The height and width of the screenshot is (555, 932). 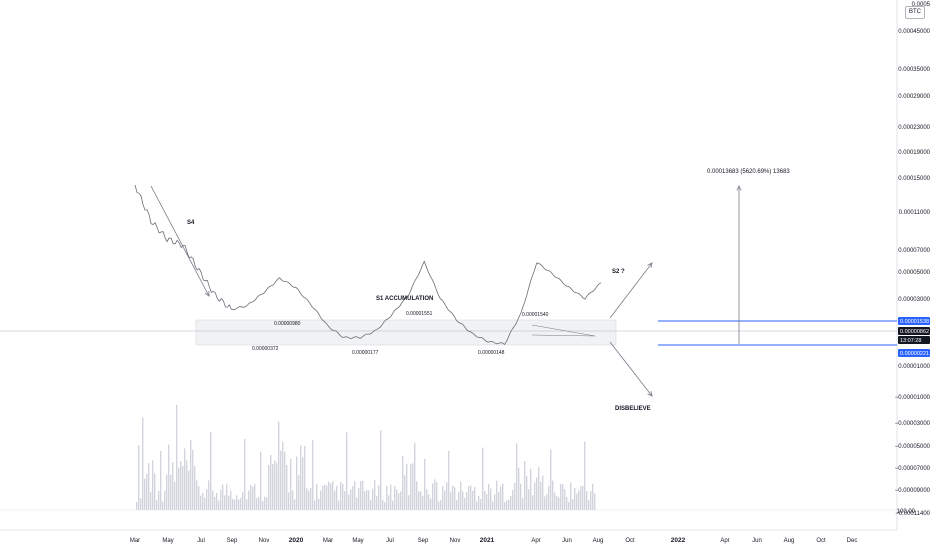 I want to click on price-flag-text: 0.00001538, so click(x=914, y=322).